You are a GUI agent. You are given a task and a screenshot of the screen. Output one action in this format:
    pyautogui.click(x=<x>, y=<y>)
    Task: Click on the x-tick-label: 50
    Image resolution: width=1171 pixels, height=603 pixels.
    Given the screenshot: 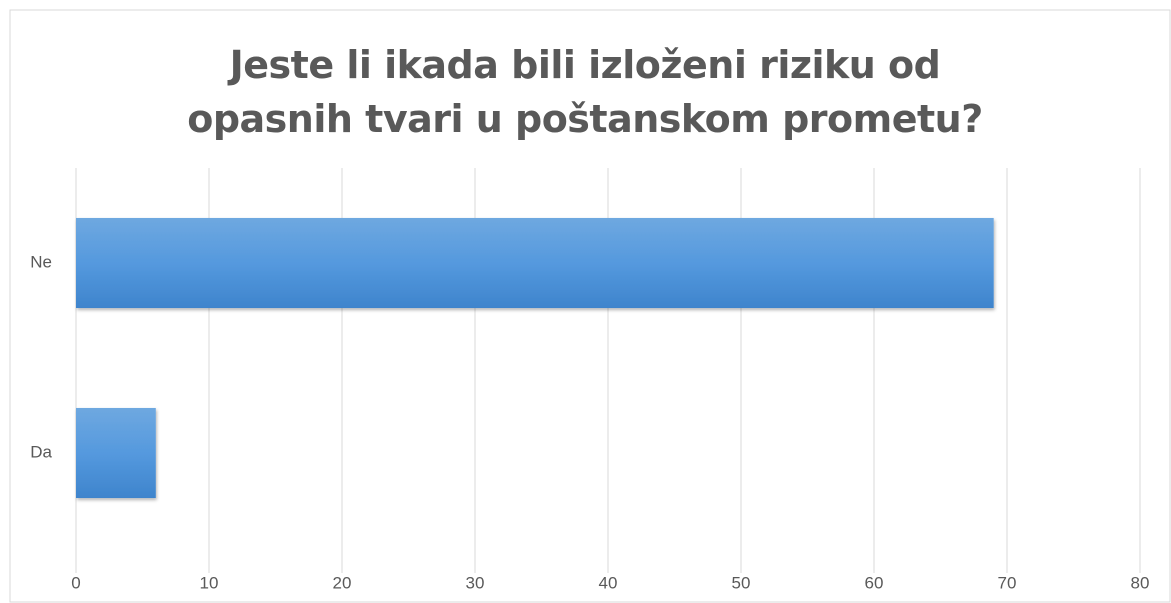 What is the action you would take?
    pyautogui.click(x=741, y=582)
    